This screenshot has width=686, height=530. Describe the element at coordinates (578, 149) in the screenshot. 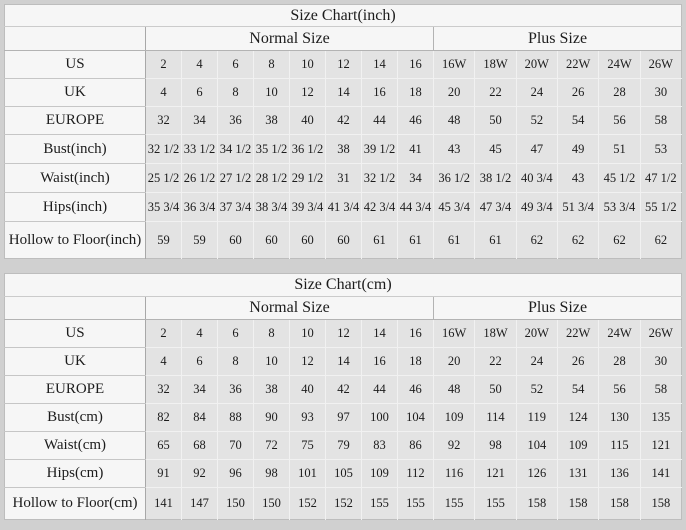

I see `size-value-cell: 49` at that location.